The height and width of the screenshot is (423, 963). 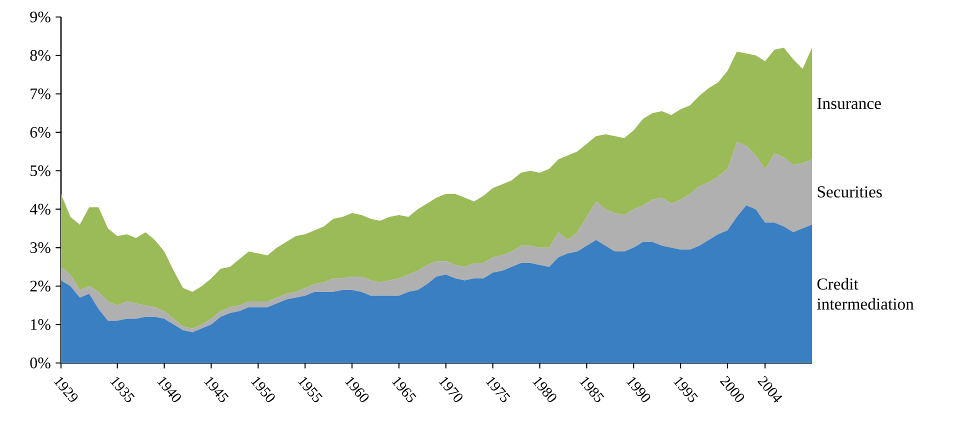 I want to click on y-tick-label: 8%, so click(x=40, y=55).